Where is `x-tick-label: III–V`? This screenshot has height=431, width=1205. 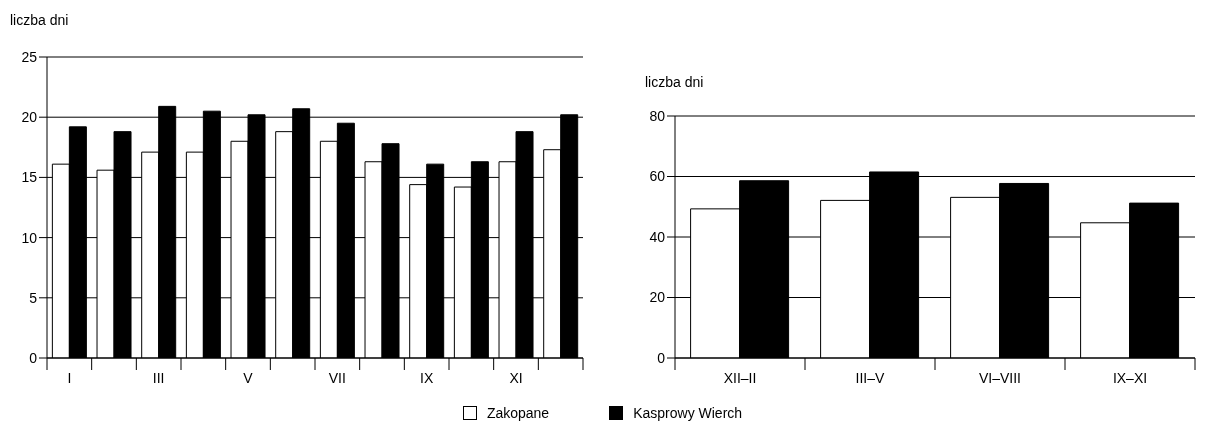
x-tick-label: III–V is located at coordinates (870, 378).